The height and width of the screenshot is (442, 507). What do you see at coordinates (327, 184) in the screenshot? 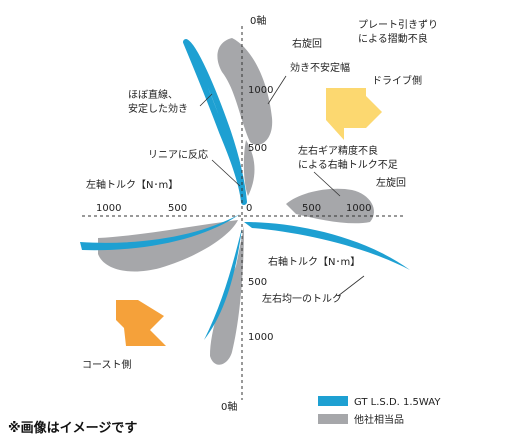
I see `gear-leader` at bounding box center [327, 184].